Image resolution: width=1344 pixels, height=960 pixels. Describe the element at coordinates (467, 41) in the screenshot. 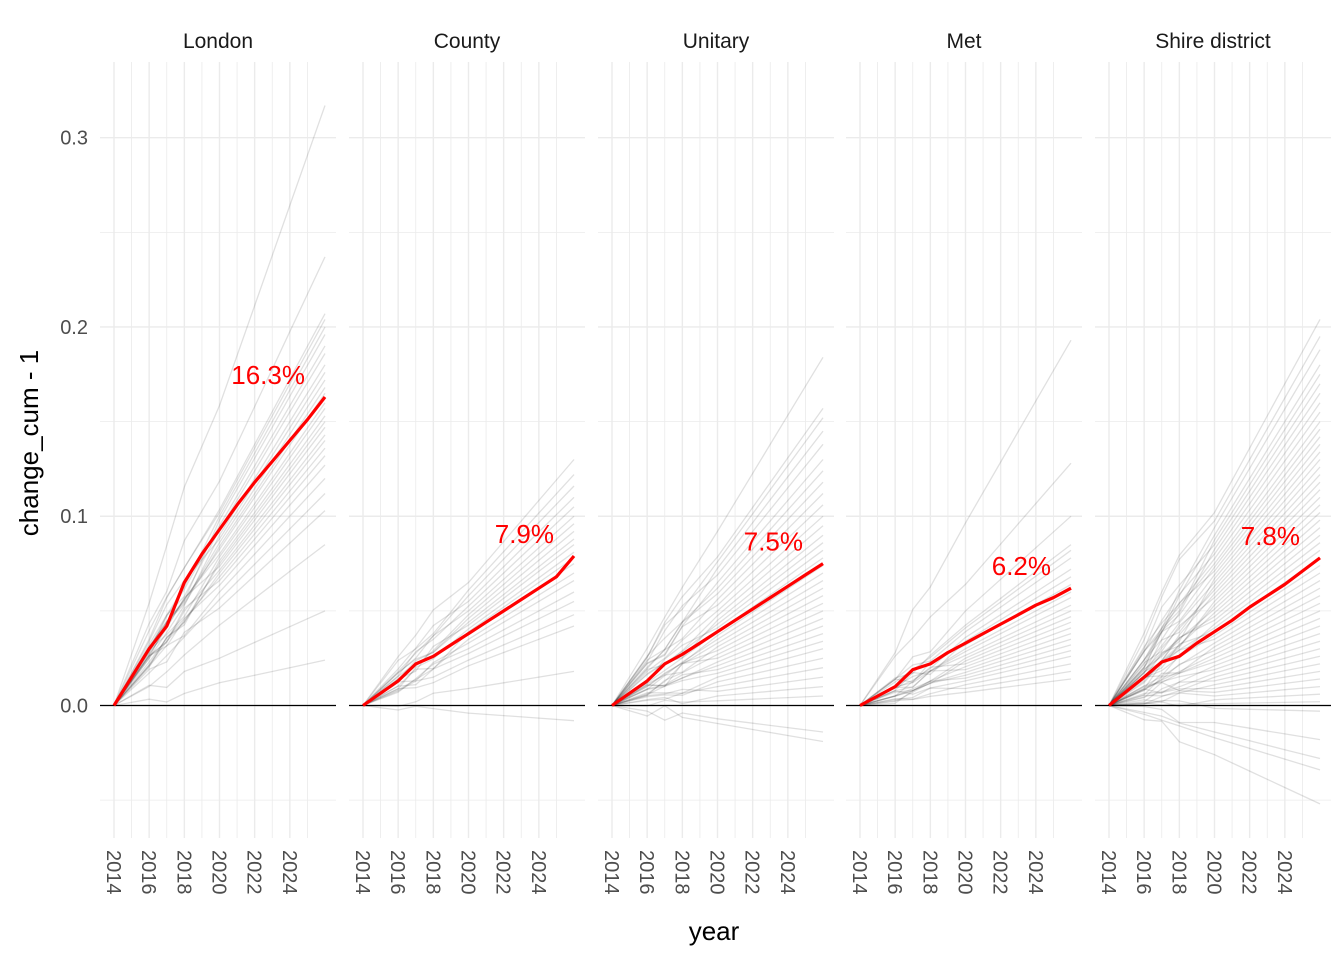

I see `panel-title: County` at that location.